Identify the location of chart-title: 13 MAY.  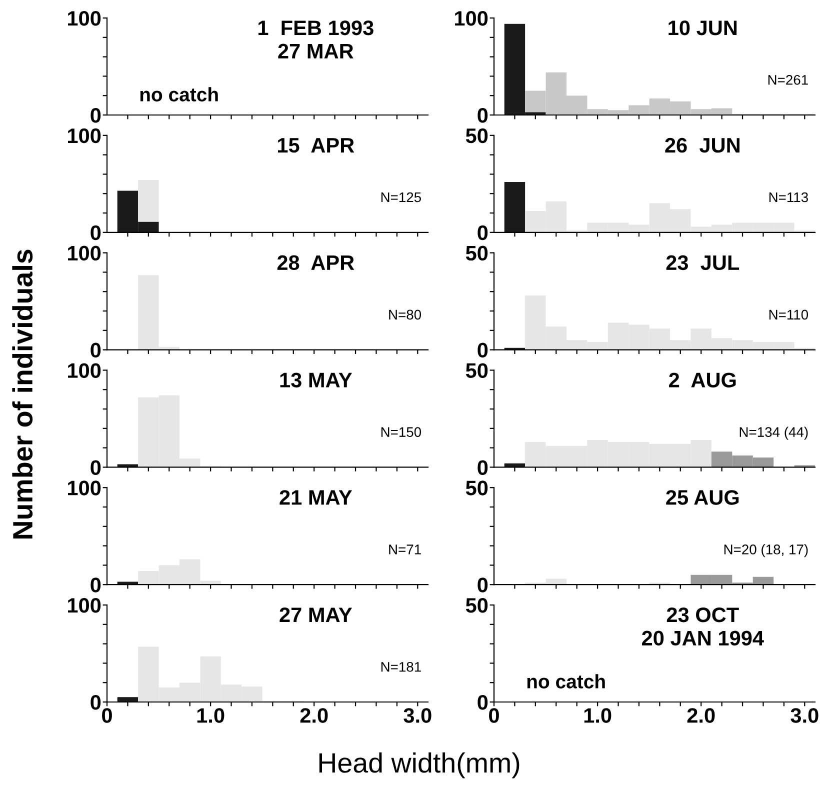
(316, 380).